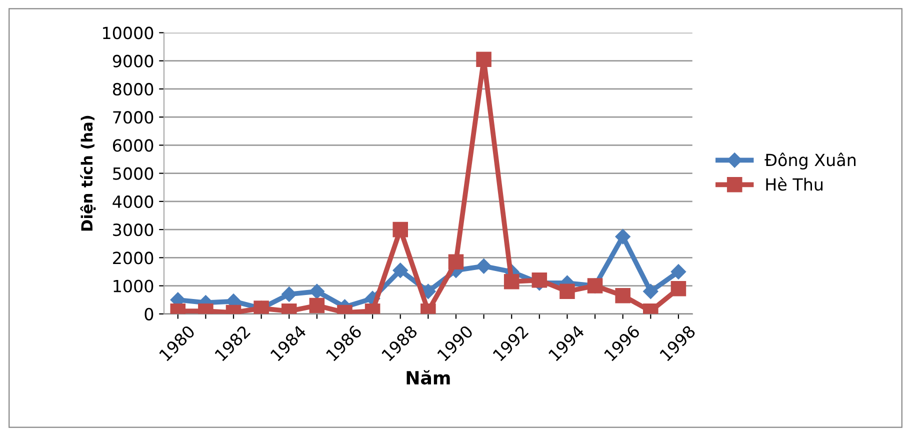  What do you see at coordinates (133, 201) in the screenshot?
I see `y-tick-label: 4000` at bounding box center [133, 201].